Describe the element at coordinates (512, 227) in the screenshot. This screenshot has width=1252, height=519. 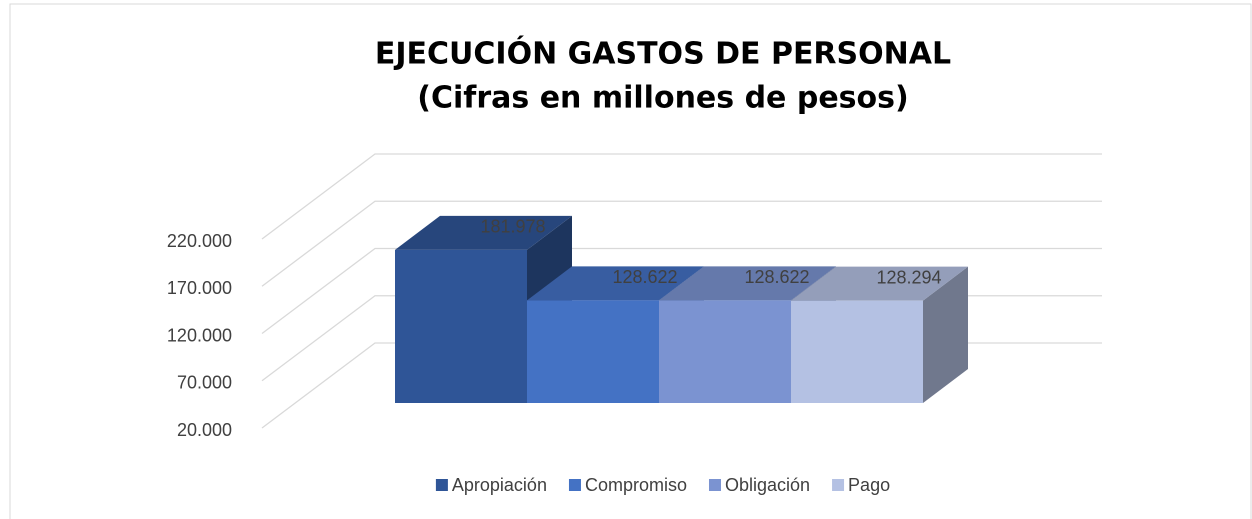
I see `value-label: 181.978` at that location.